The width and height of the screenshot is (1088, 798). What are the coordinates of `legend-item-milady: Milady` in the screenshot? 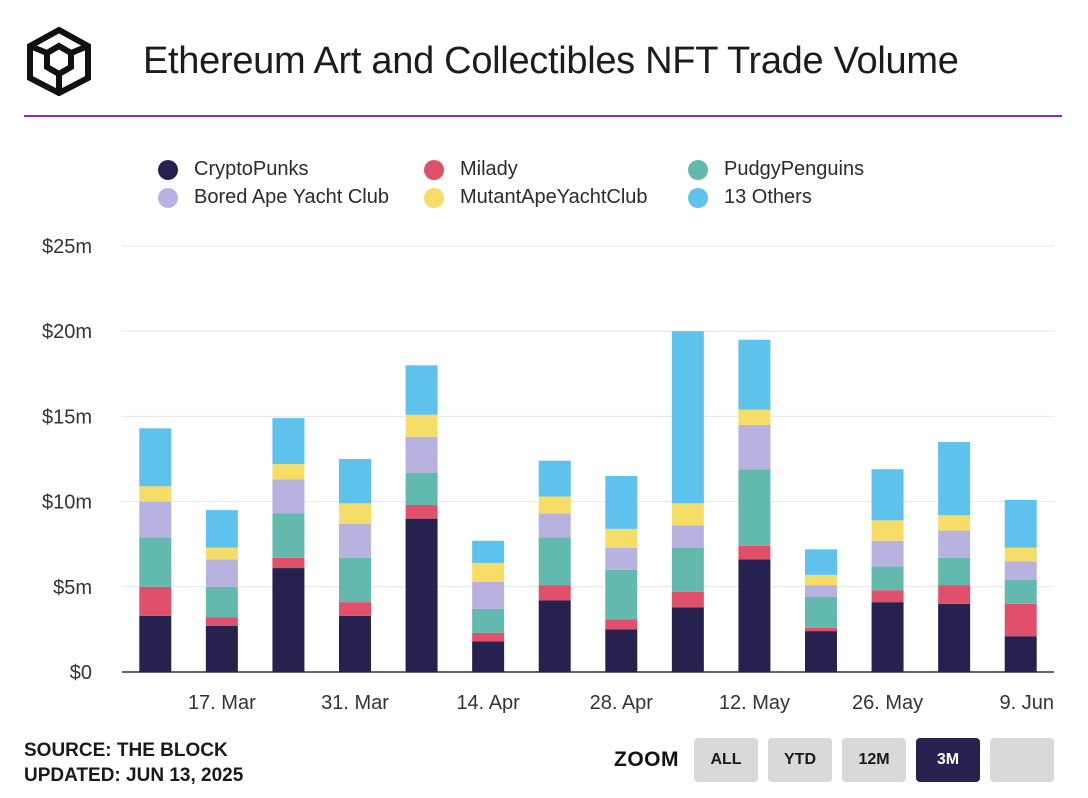 It's located at (471, 169).